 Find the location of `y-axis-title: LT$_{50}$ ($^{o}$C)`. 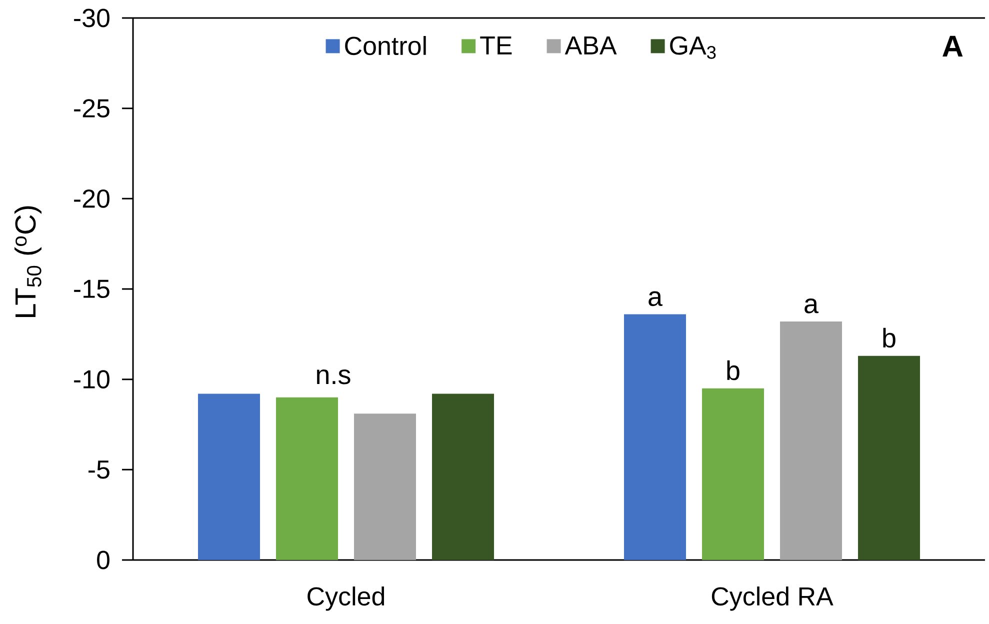

y-axis-title: LT$_{50}$ ($^{o}$C) is located at coordinates (28, 261).